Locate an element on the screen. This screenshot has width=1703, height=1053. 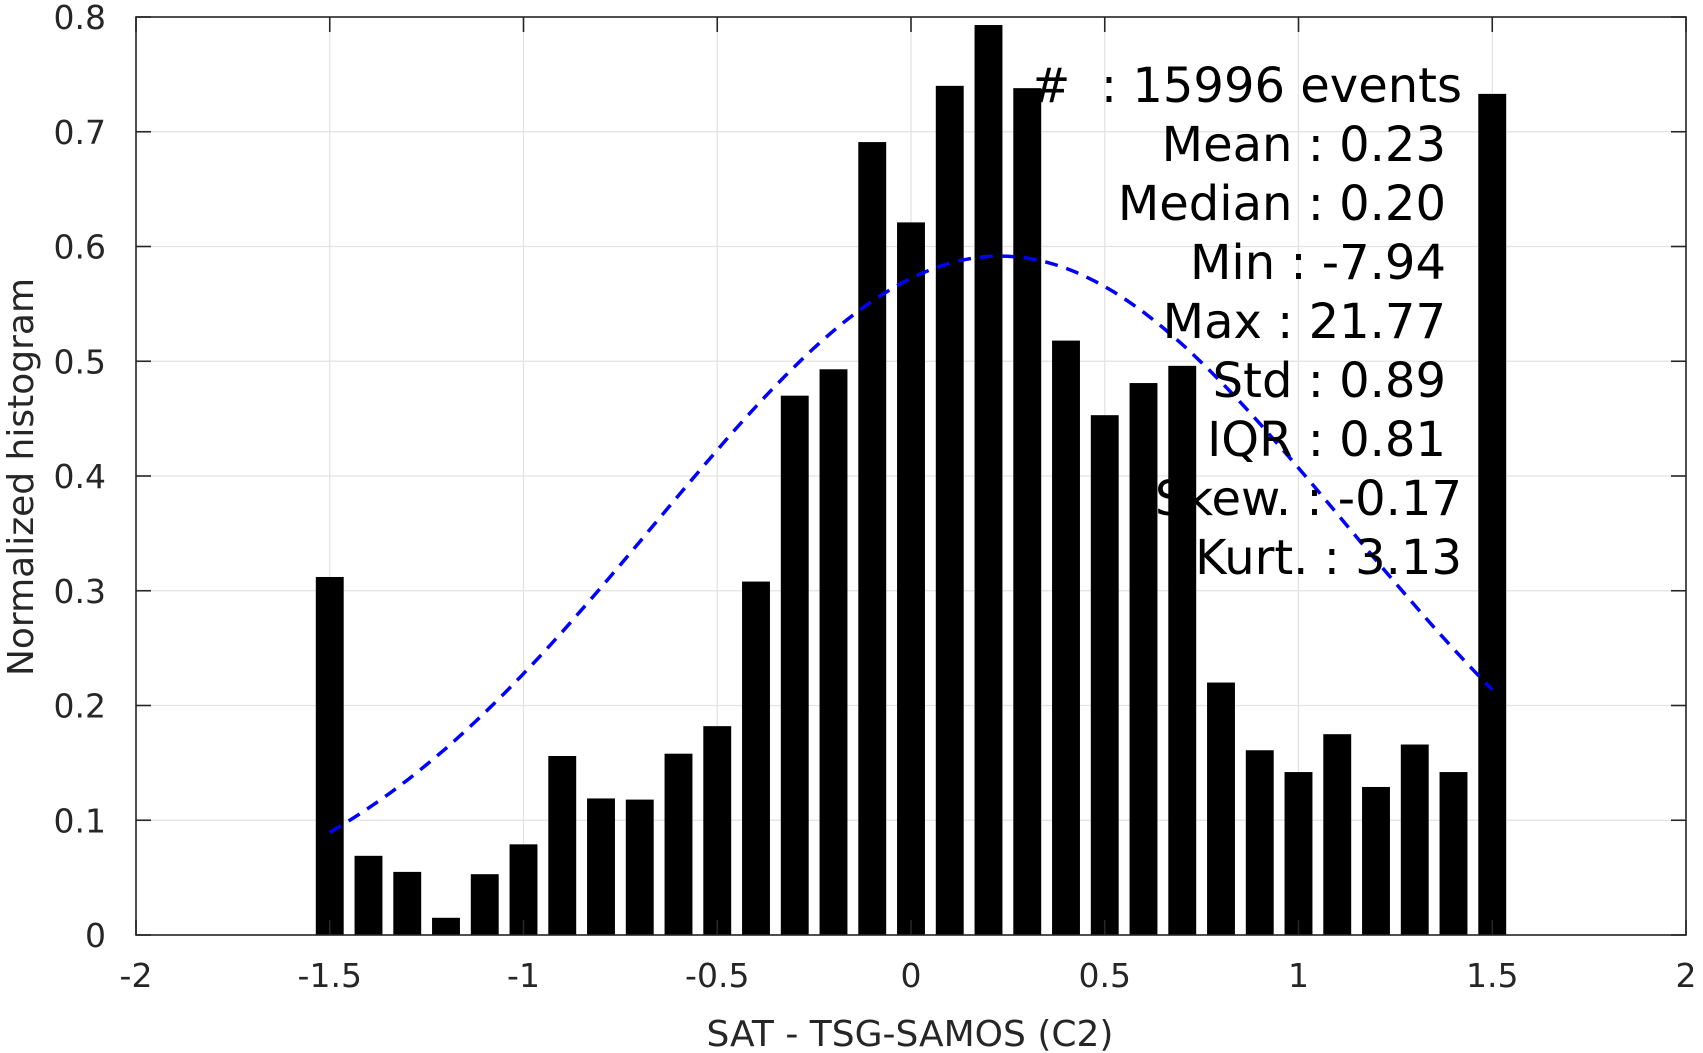
stat-line: Kurt. : 3.13 is located at coordinates (1328, 558).